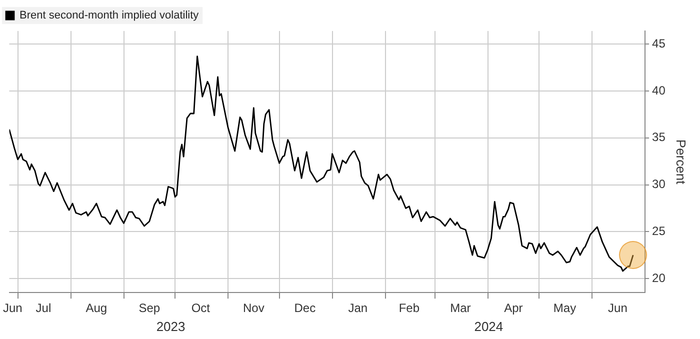  Describe the element at coordinates (659, 43) in the screenshot. I see `y-tick-label: 45` at that location.